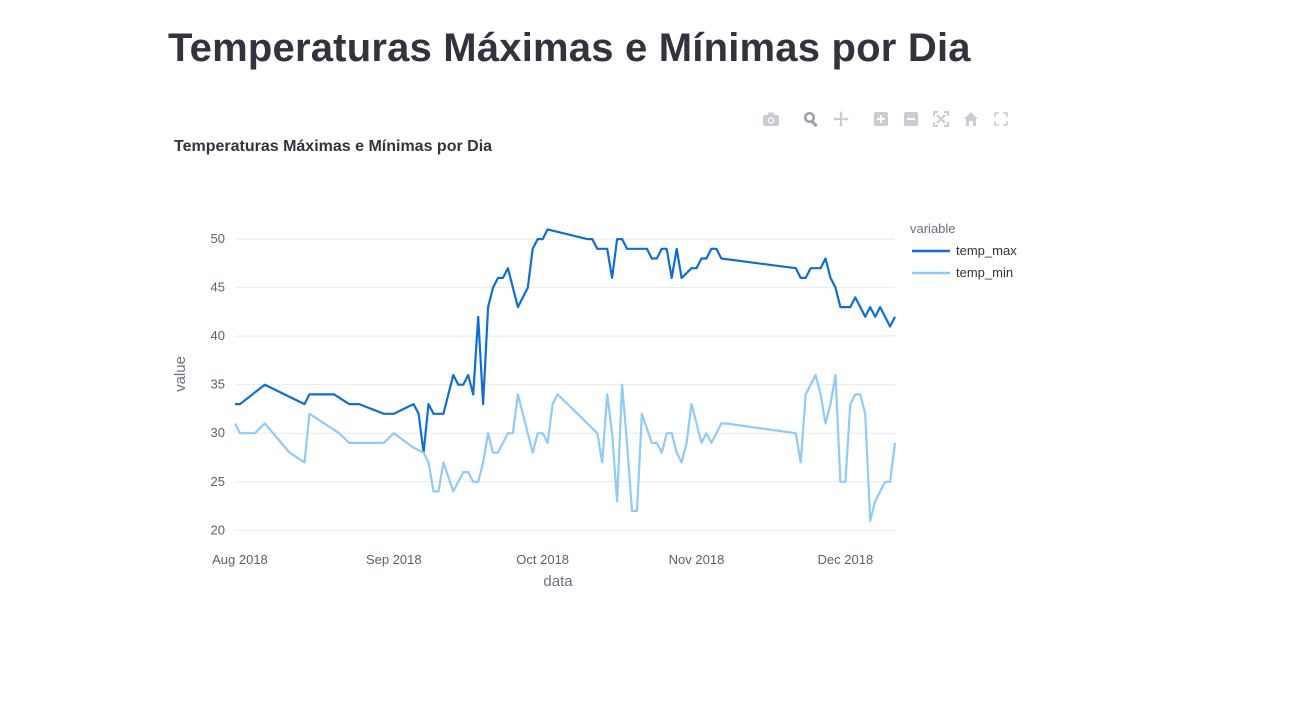 The image size is (1295, 716). What do you see at coordinates (218, 529) in the screenshot?
I see `y-tick-label: 20` at bounding box center [218, 529].